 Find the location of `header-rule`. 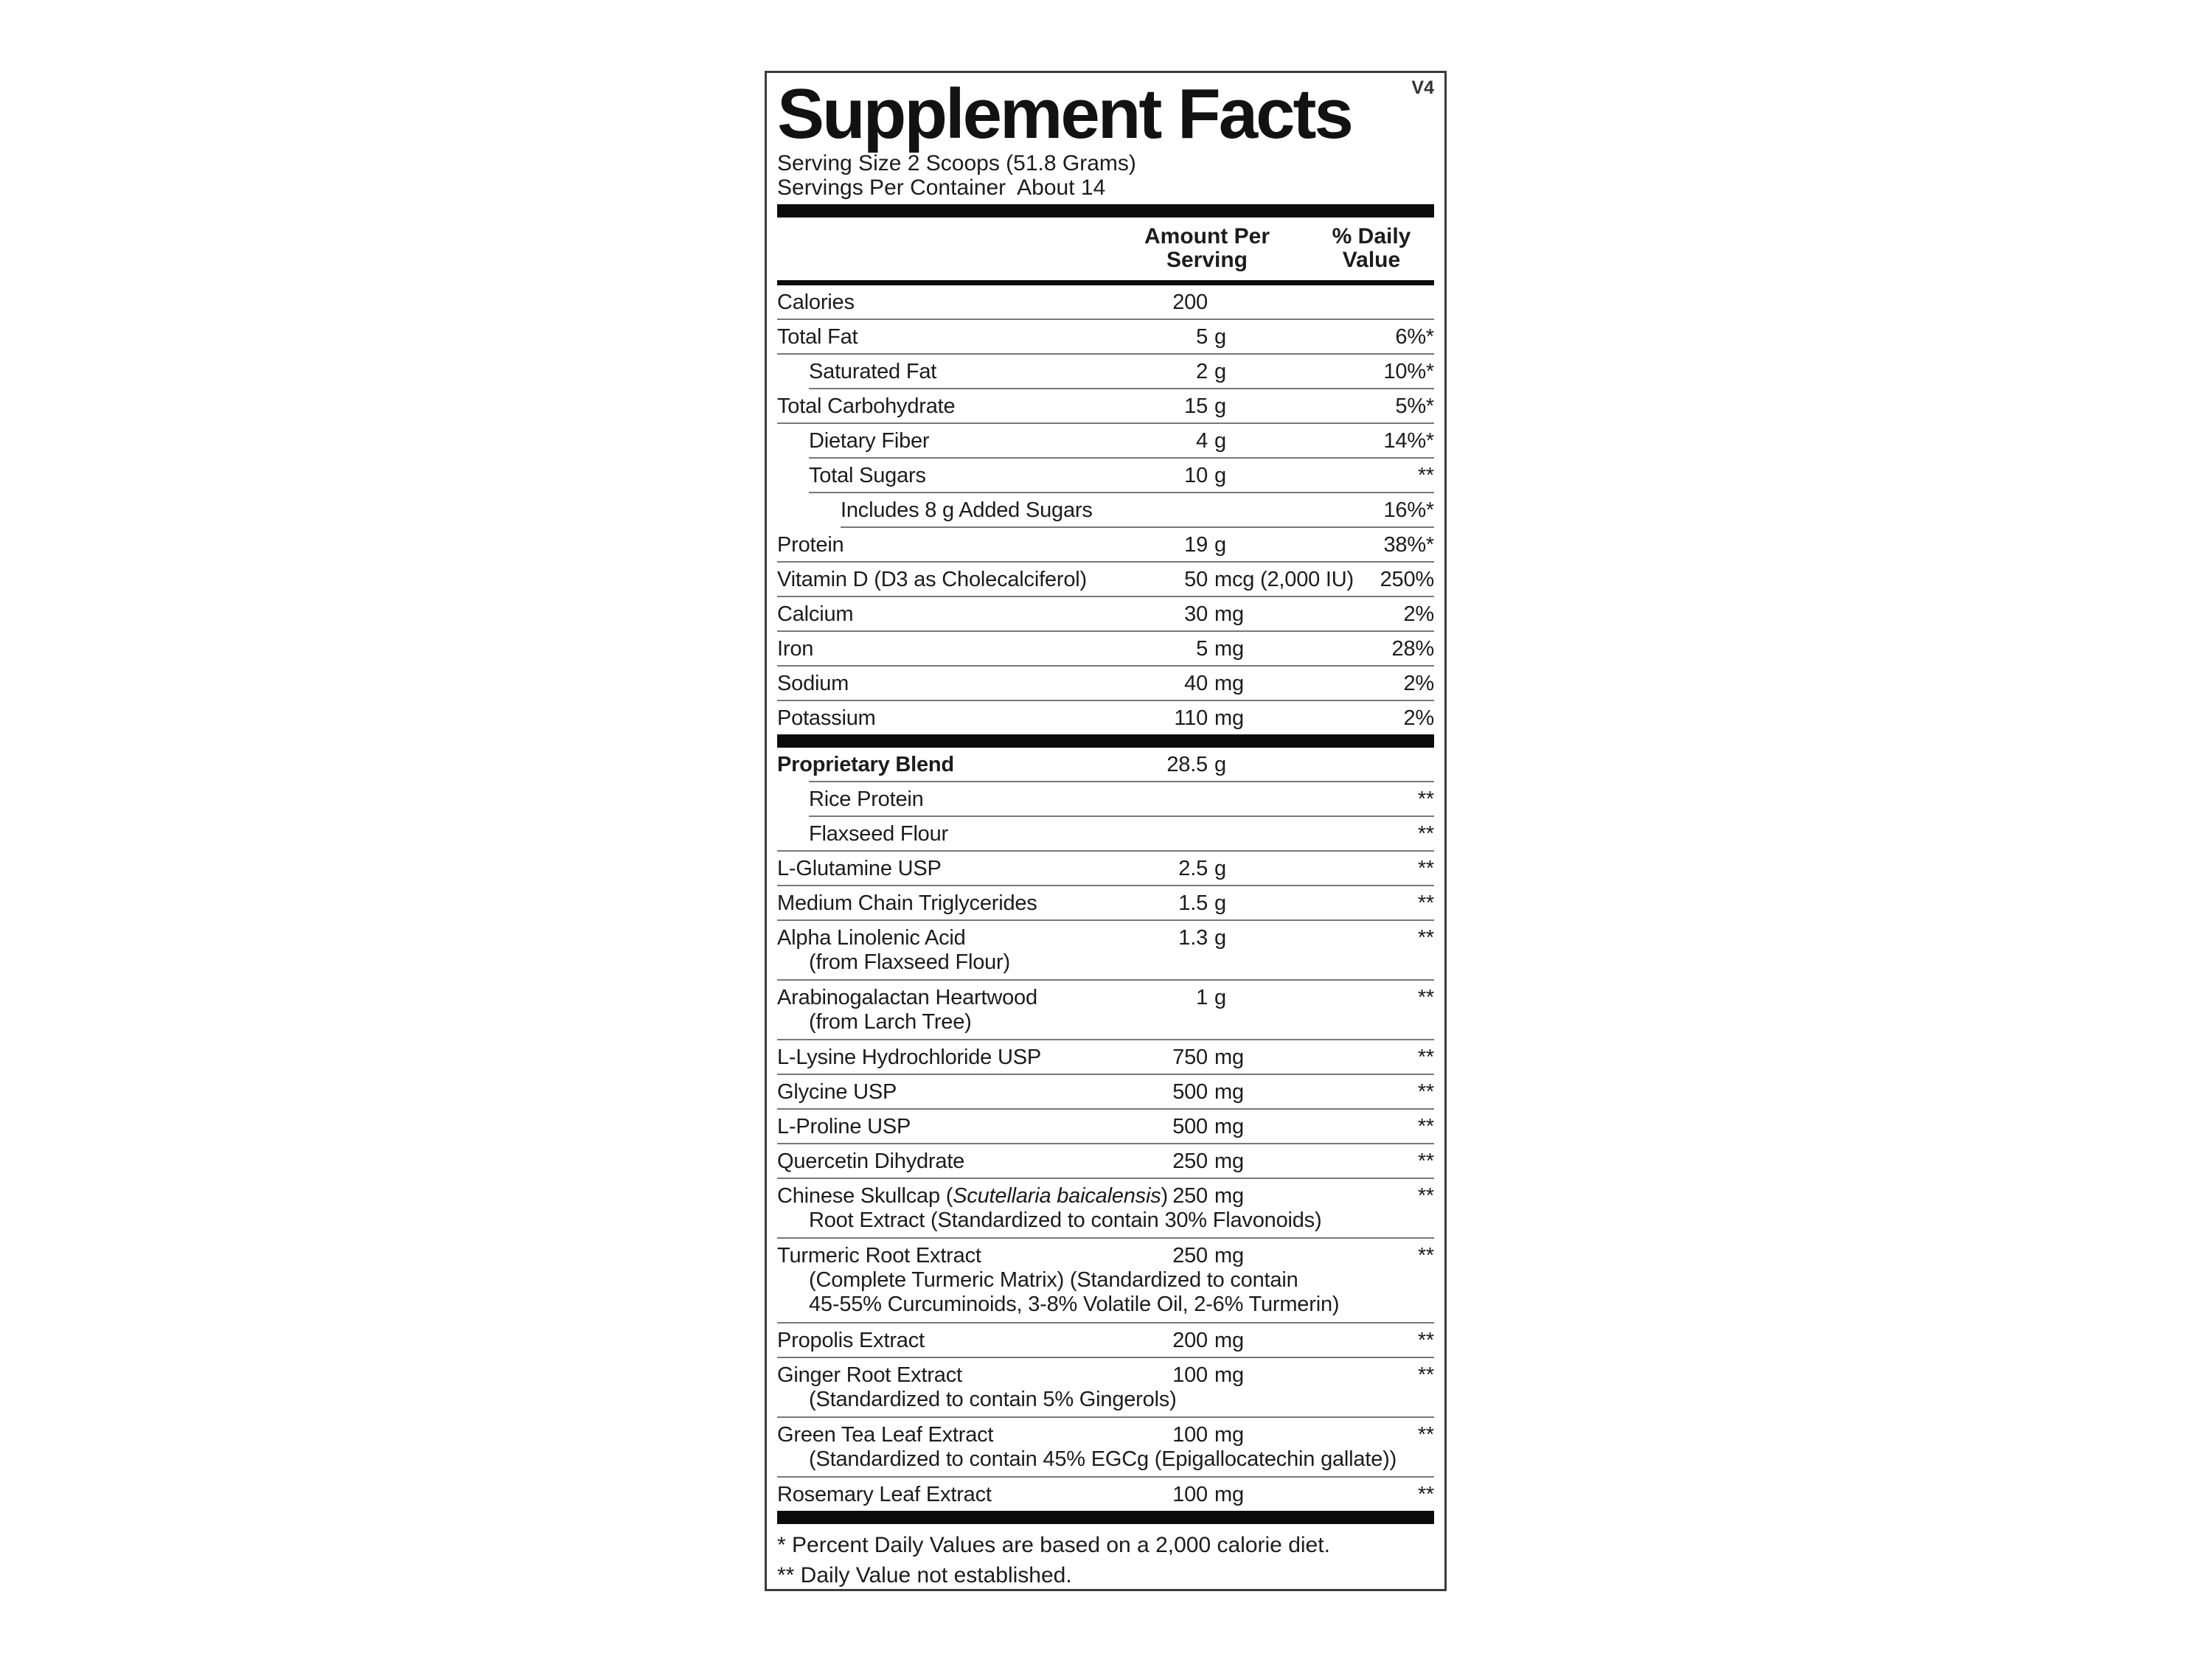

header-rule is located at coordinates (1105, 282).